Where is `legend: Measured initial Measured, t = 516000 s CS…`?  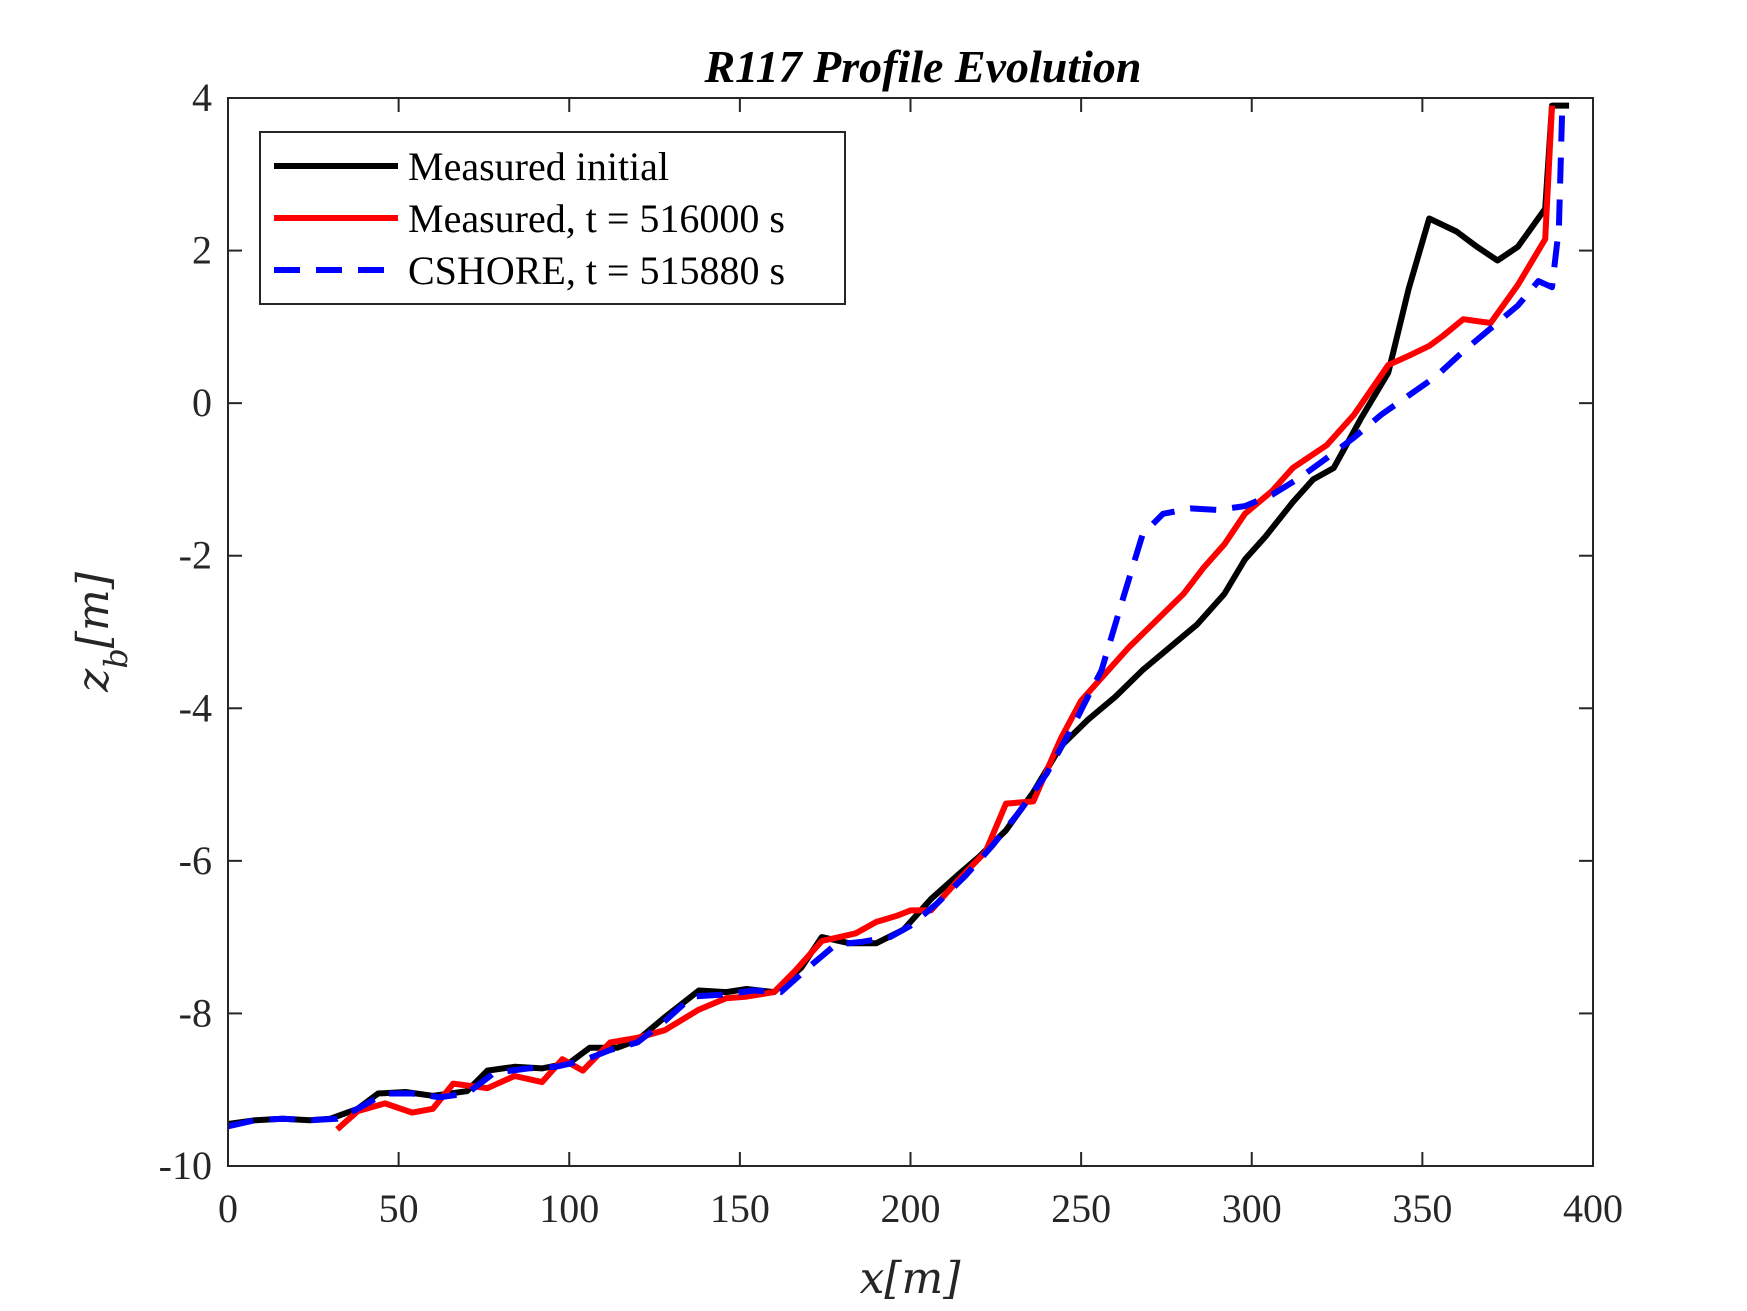
legend: Measured initial Measured, t = 516000 s CS… is located at coordinates (552, 218).